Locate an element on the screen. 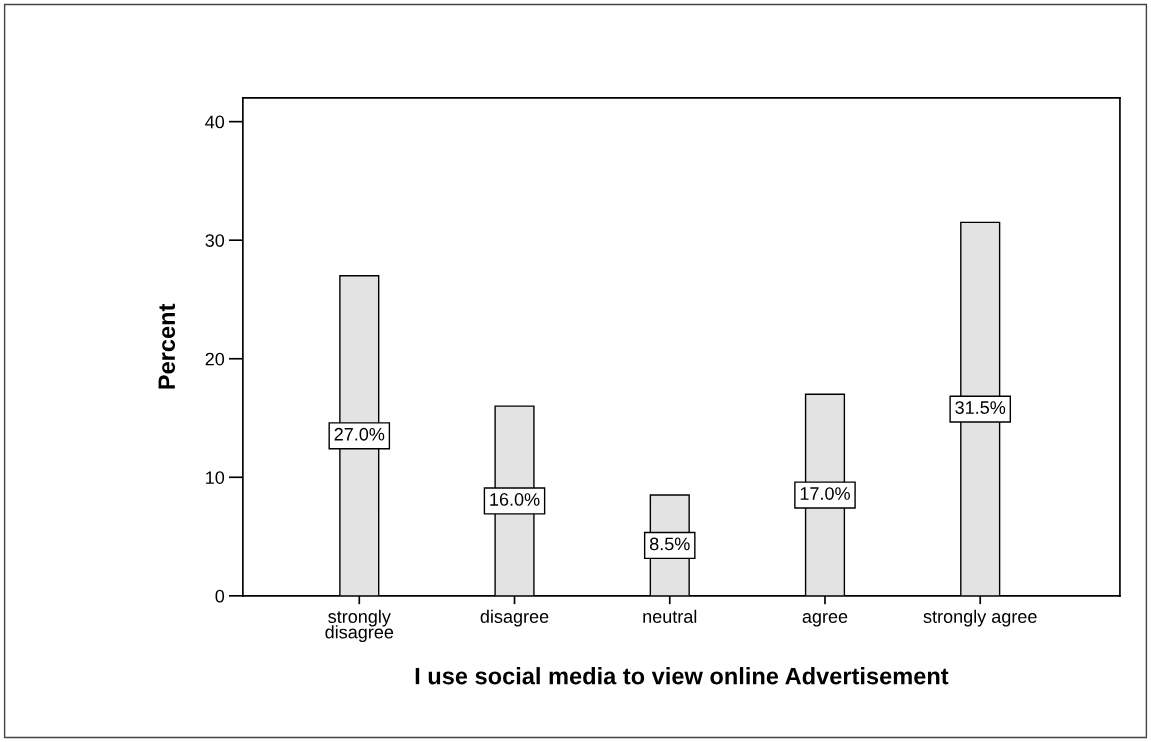 The width and height of the screenshot is (1151, 742). data-label: 31.5% is located at coordinates (980, 407).